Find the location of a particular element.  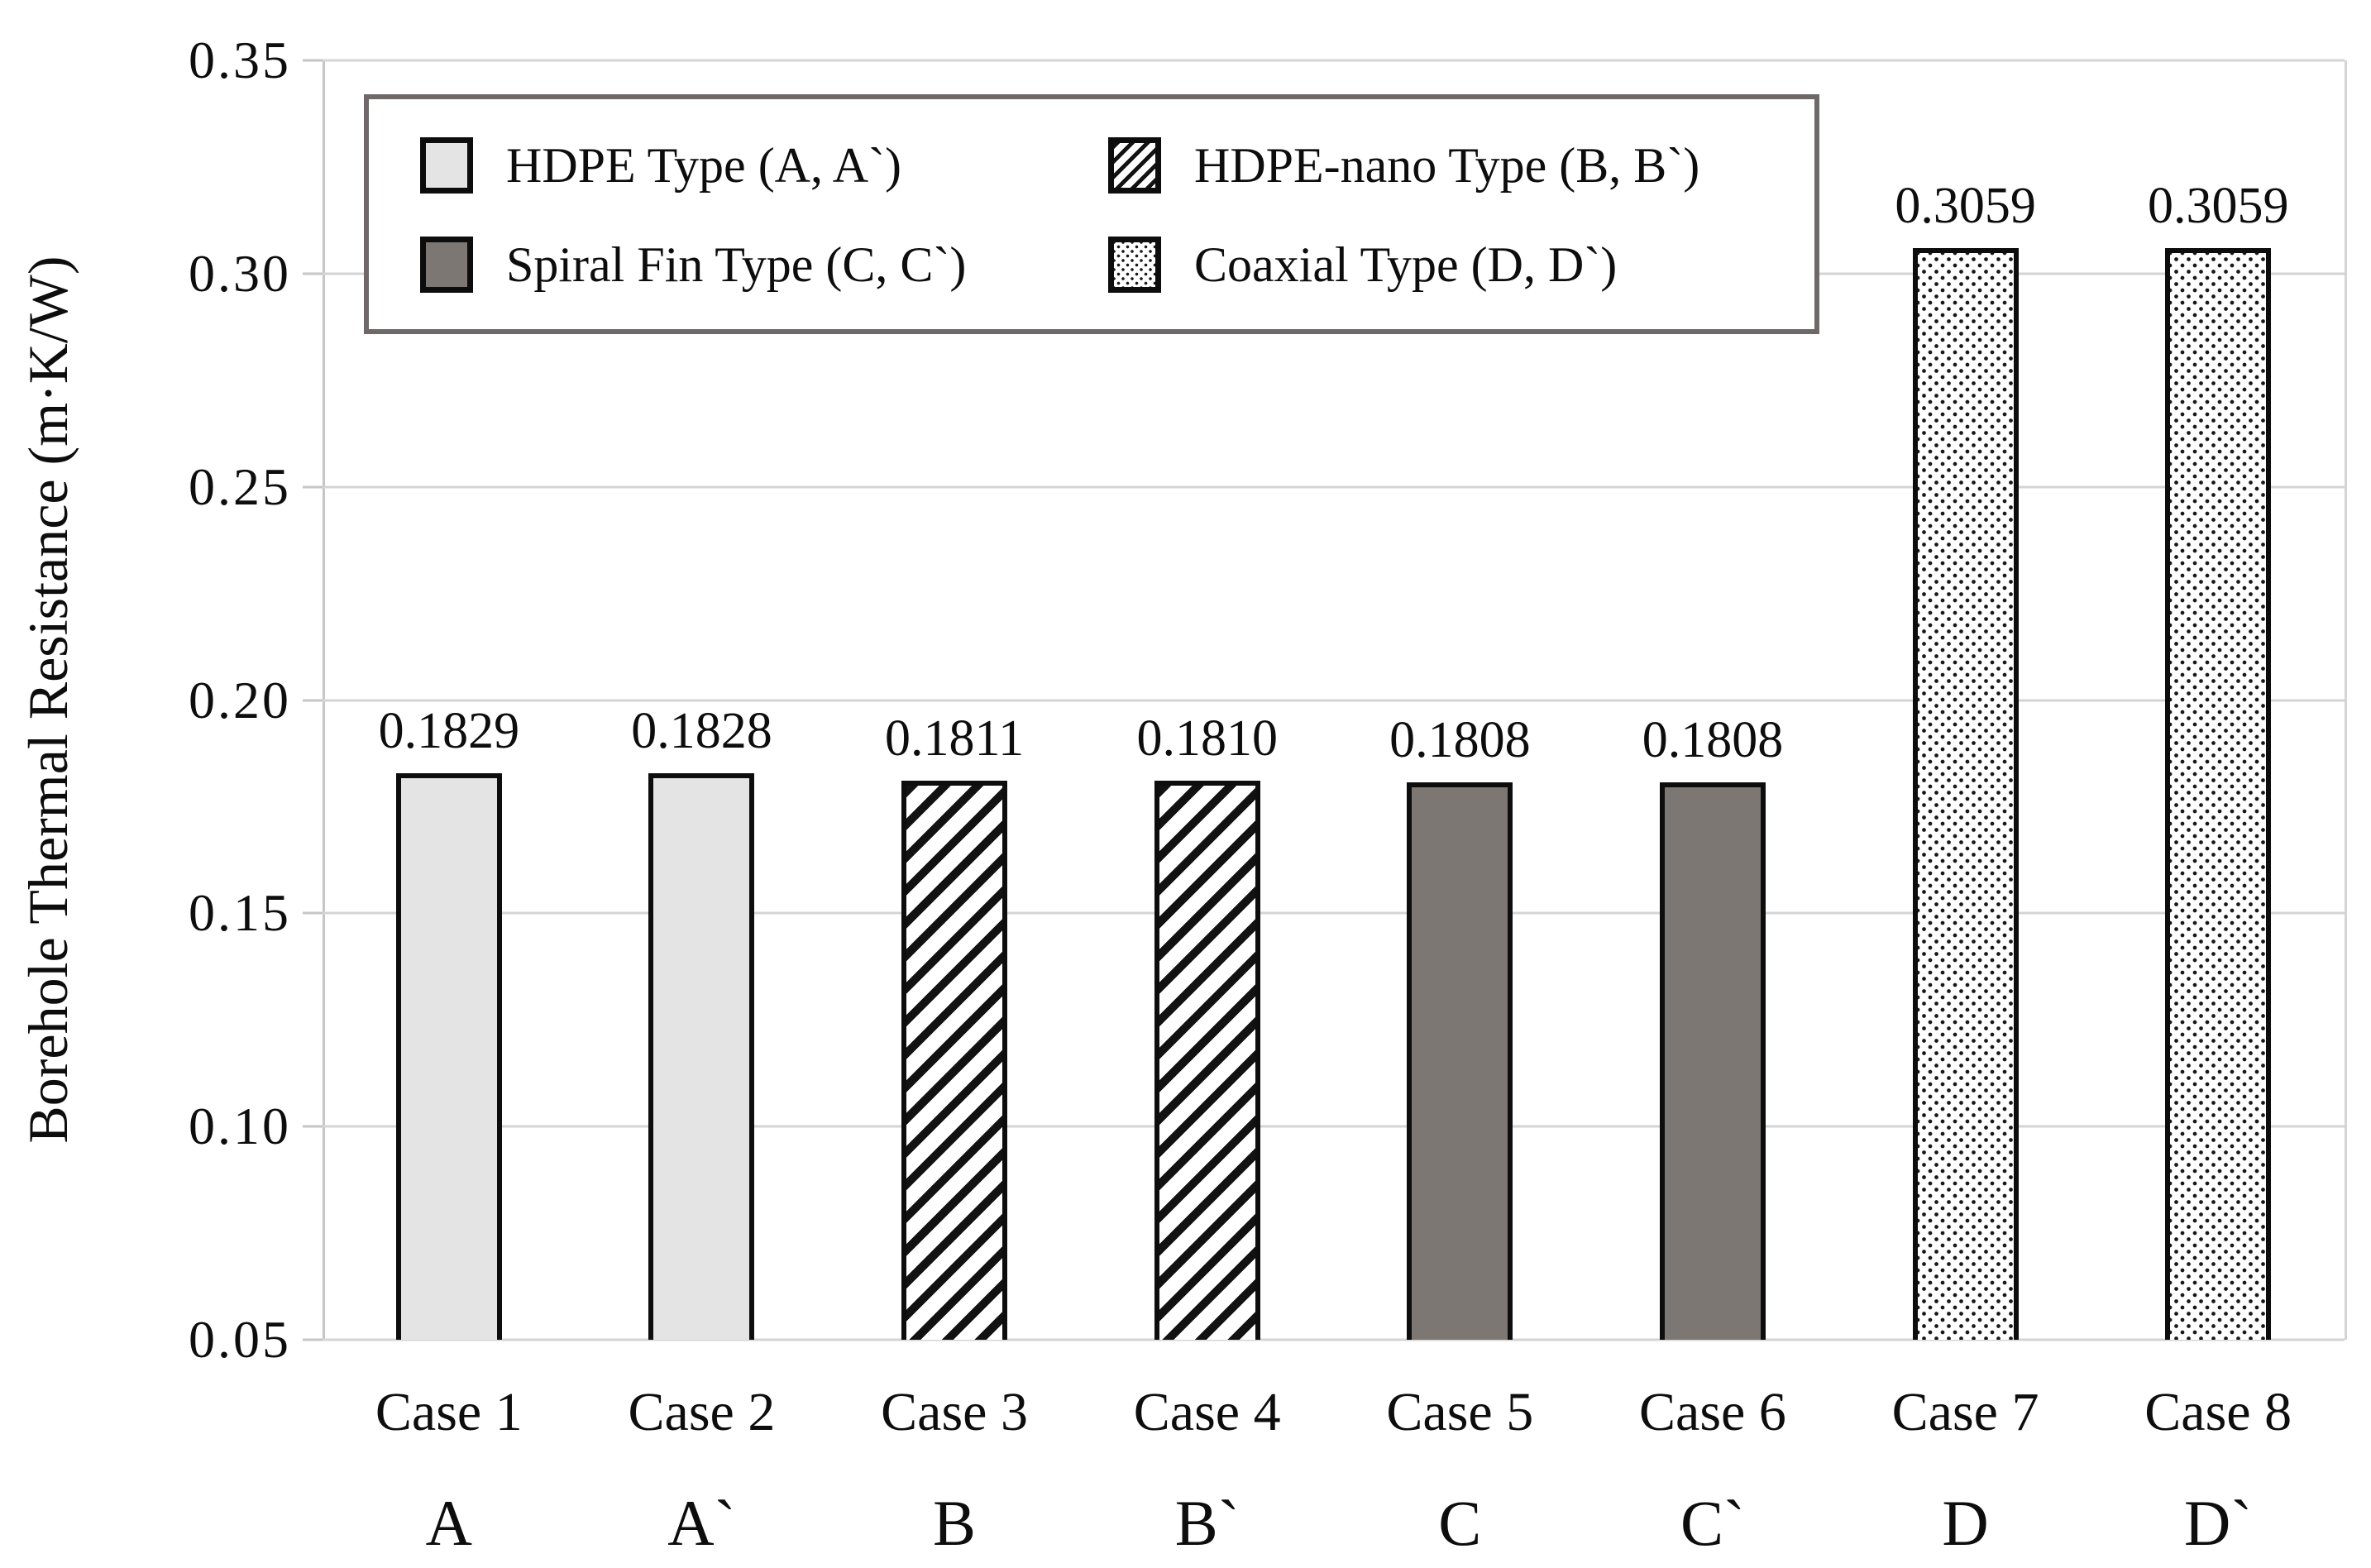

legend-item-coaxial: Coaxial Type (D, D`) is located at coordinates (1461, 265).